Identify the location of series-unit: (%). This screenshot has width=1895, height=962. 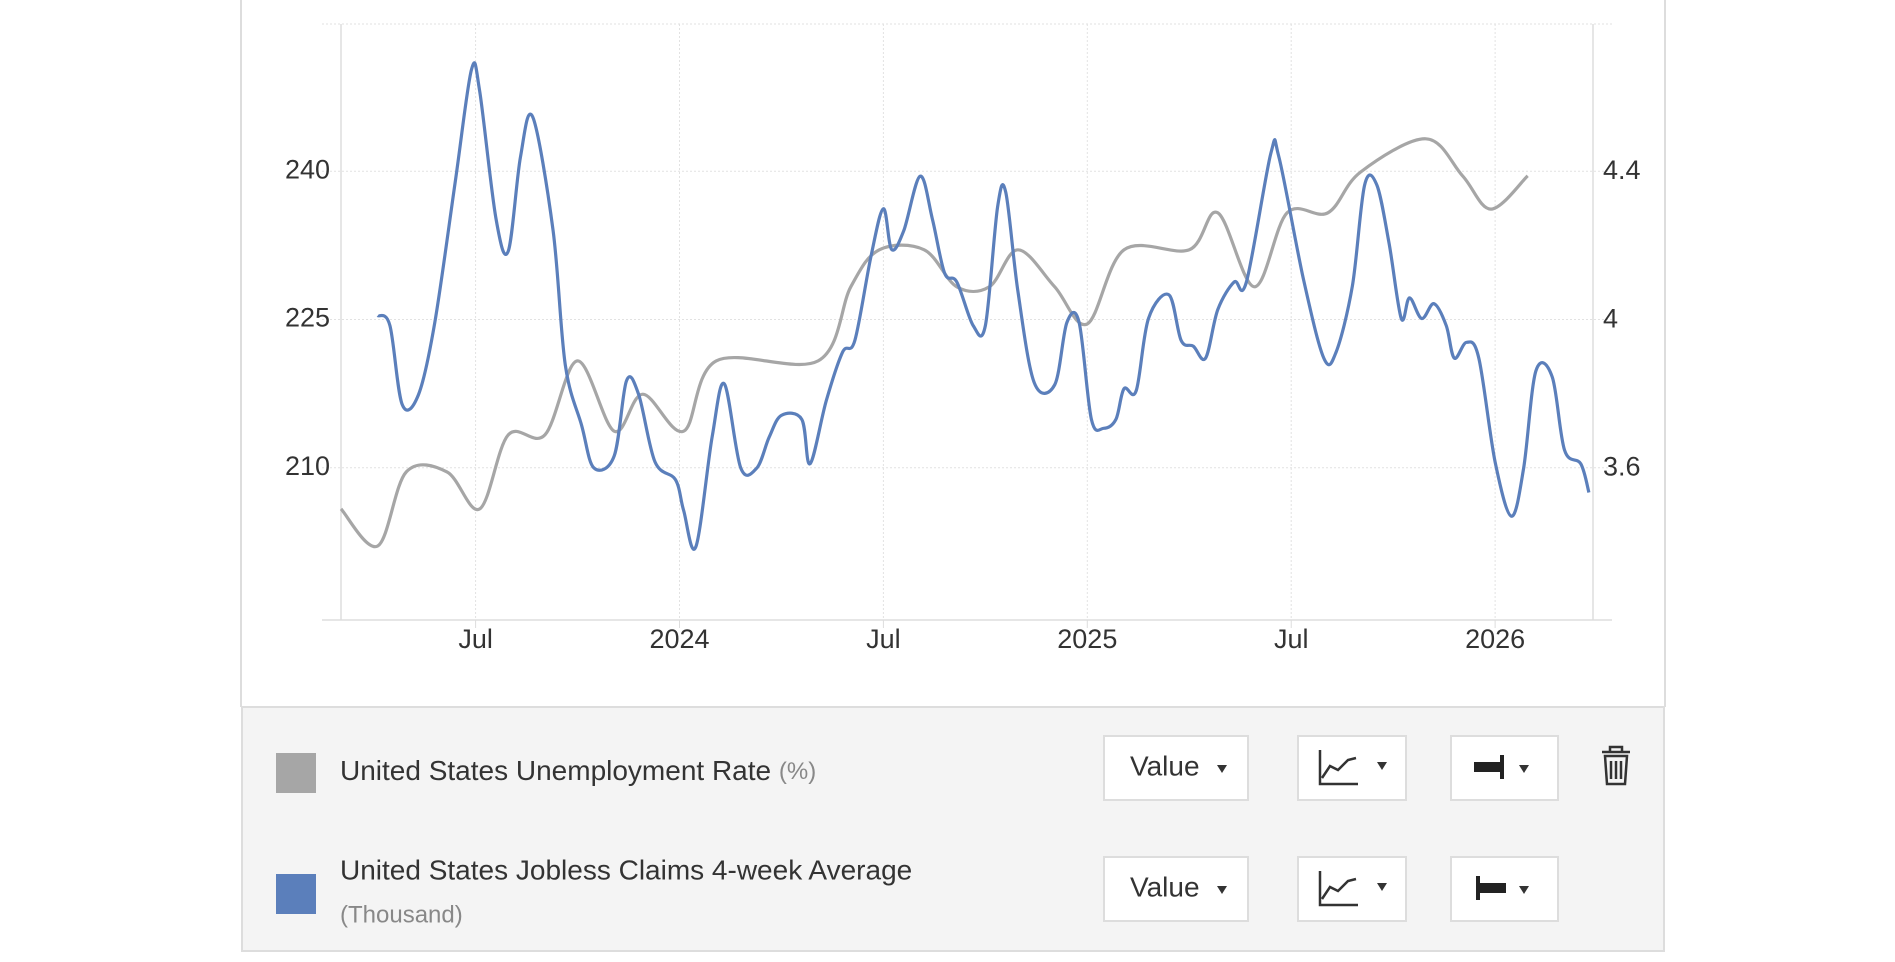
(797, 771).